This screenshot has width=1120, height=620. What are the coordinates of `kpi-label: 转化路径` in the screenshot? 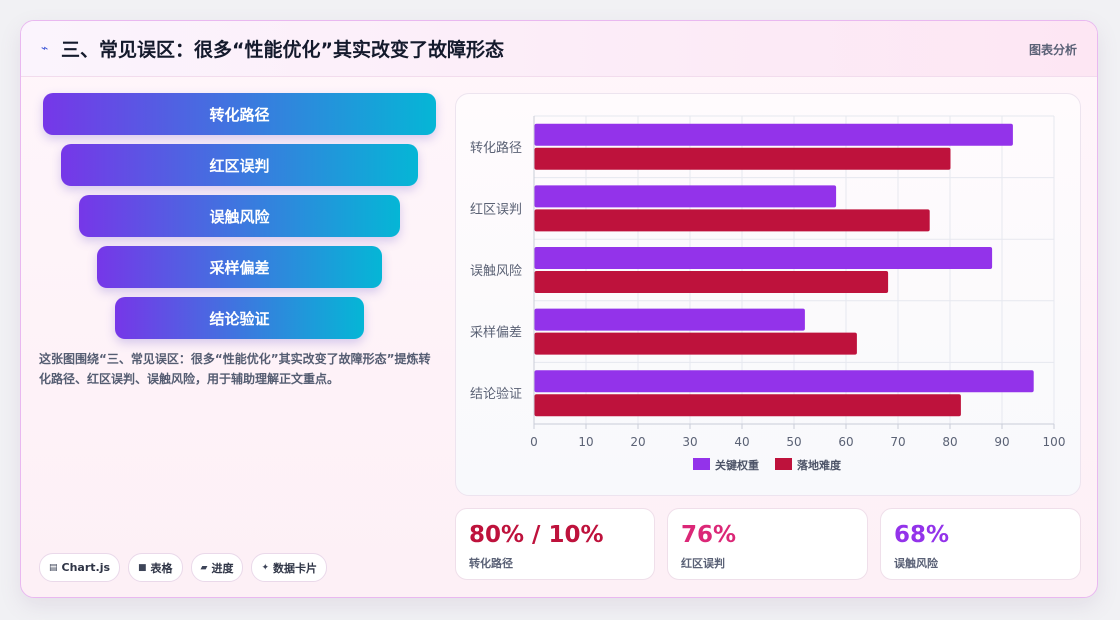 It's located at (491, 563).